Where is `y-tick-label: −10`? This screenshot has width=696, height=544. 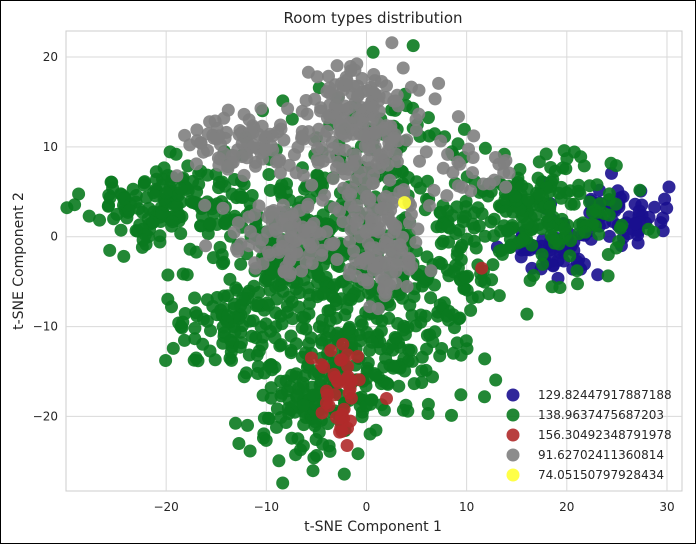
y-tick-label: −10 is located at coordinates (45, 327).